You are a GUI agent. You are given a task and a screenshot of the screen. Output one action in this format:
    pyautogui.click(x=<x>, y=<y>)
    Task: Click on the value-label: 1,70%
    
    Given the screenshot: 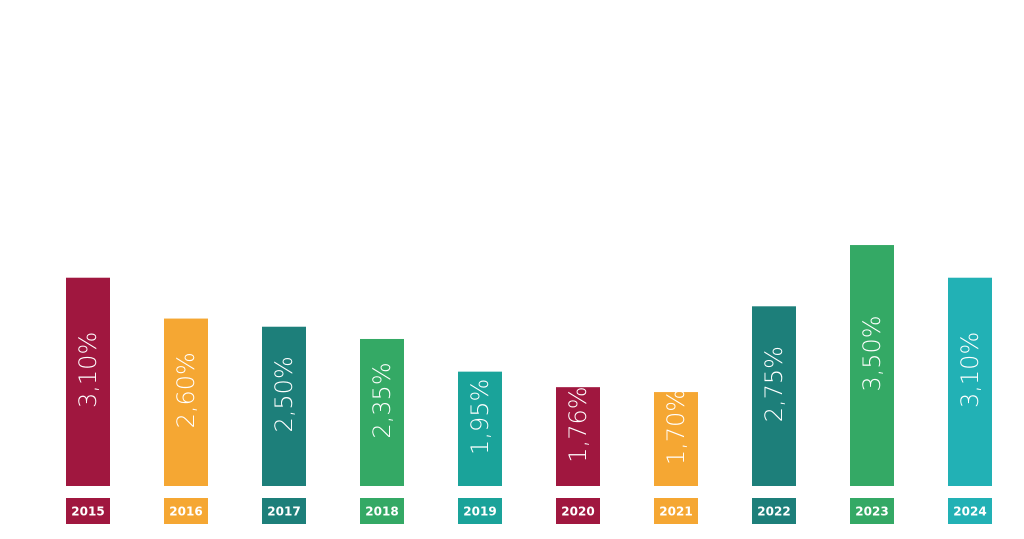 What is the action you would take?
    pyautogui.click(x=676, y=427)
    